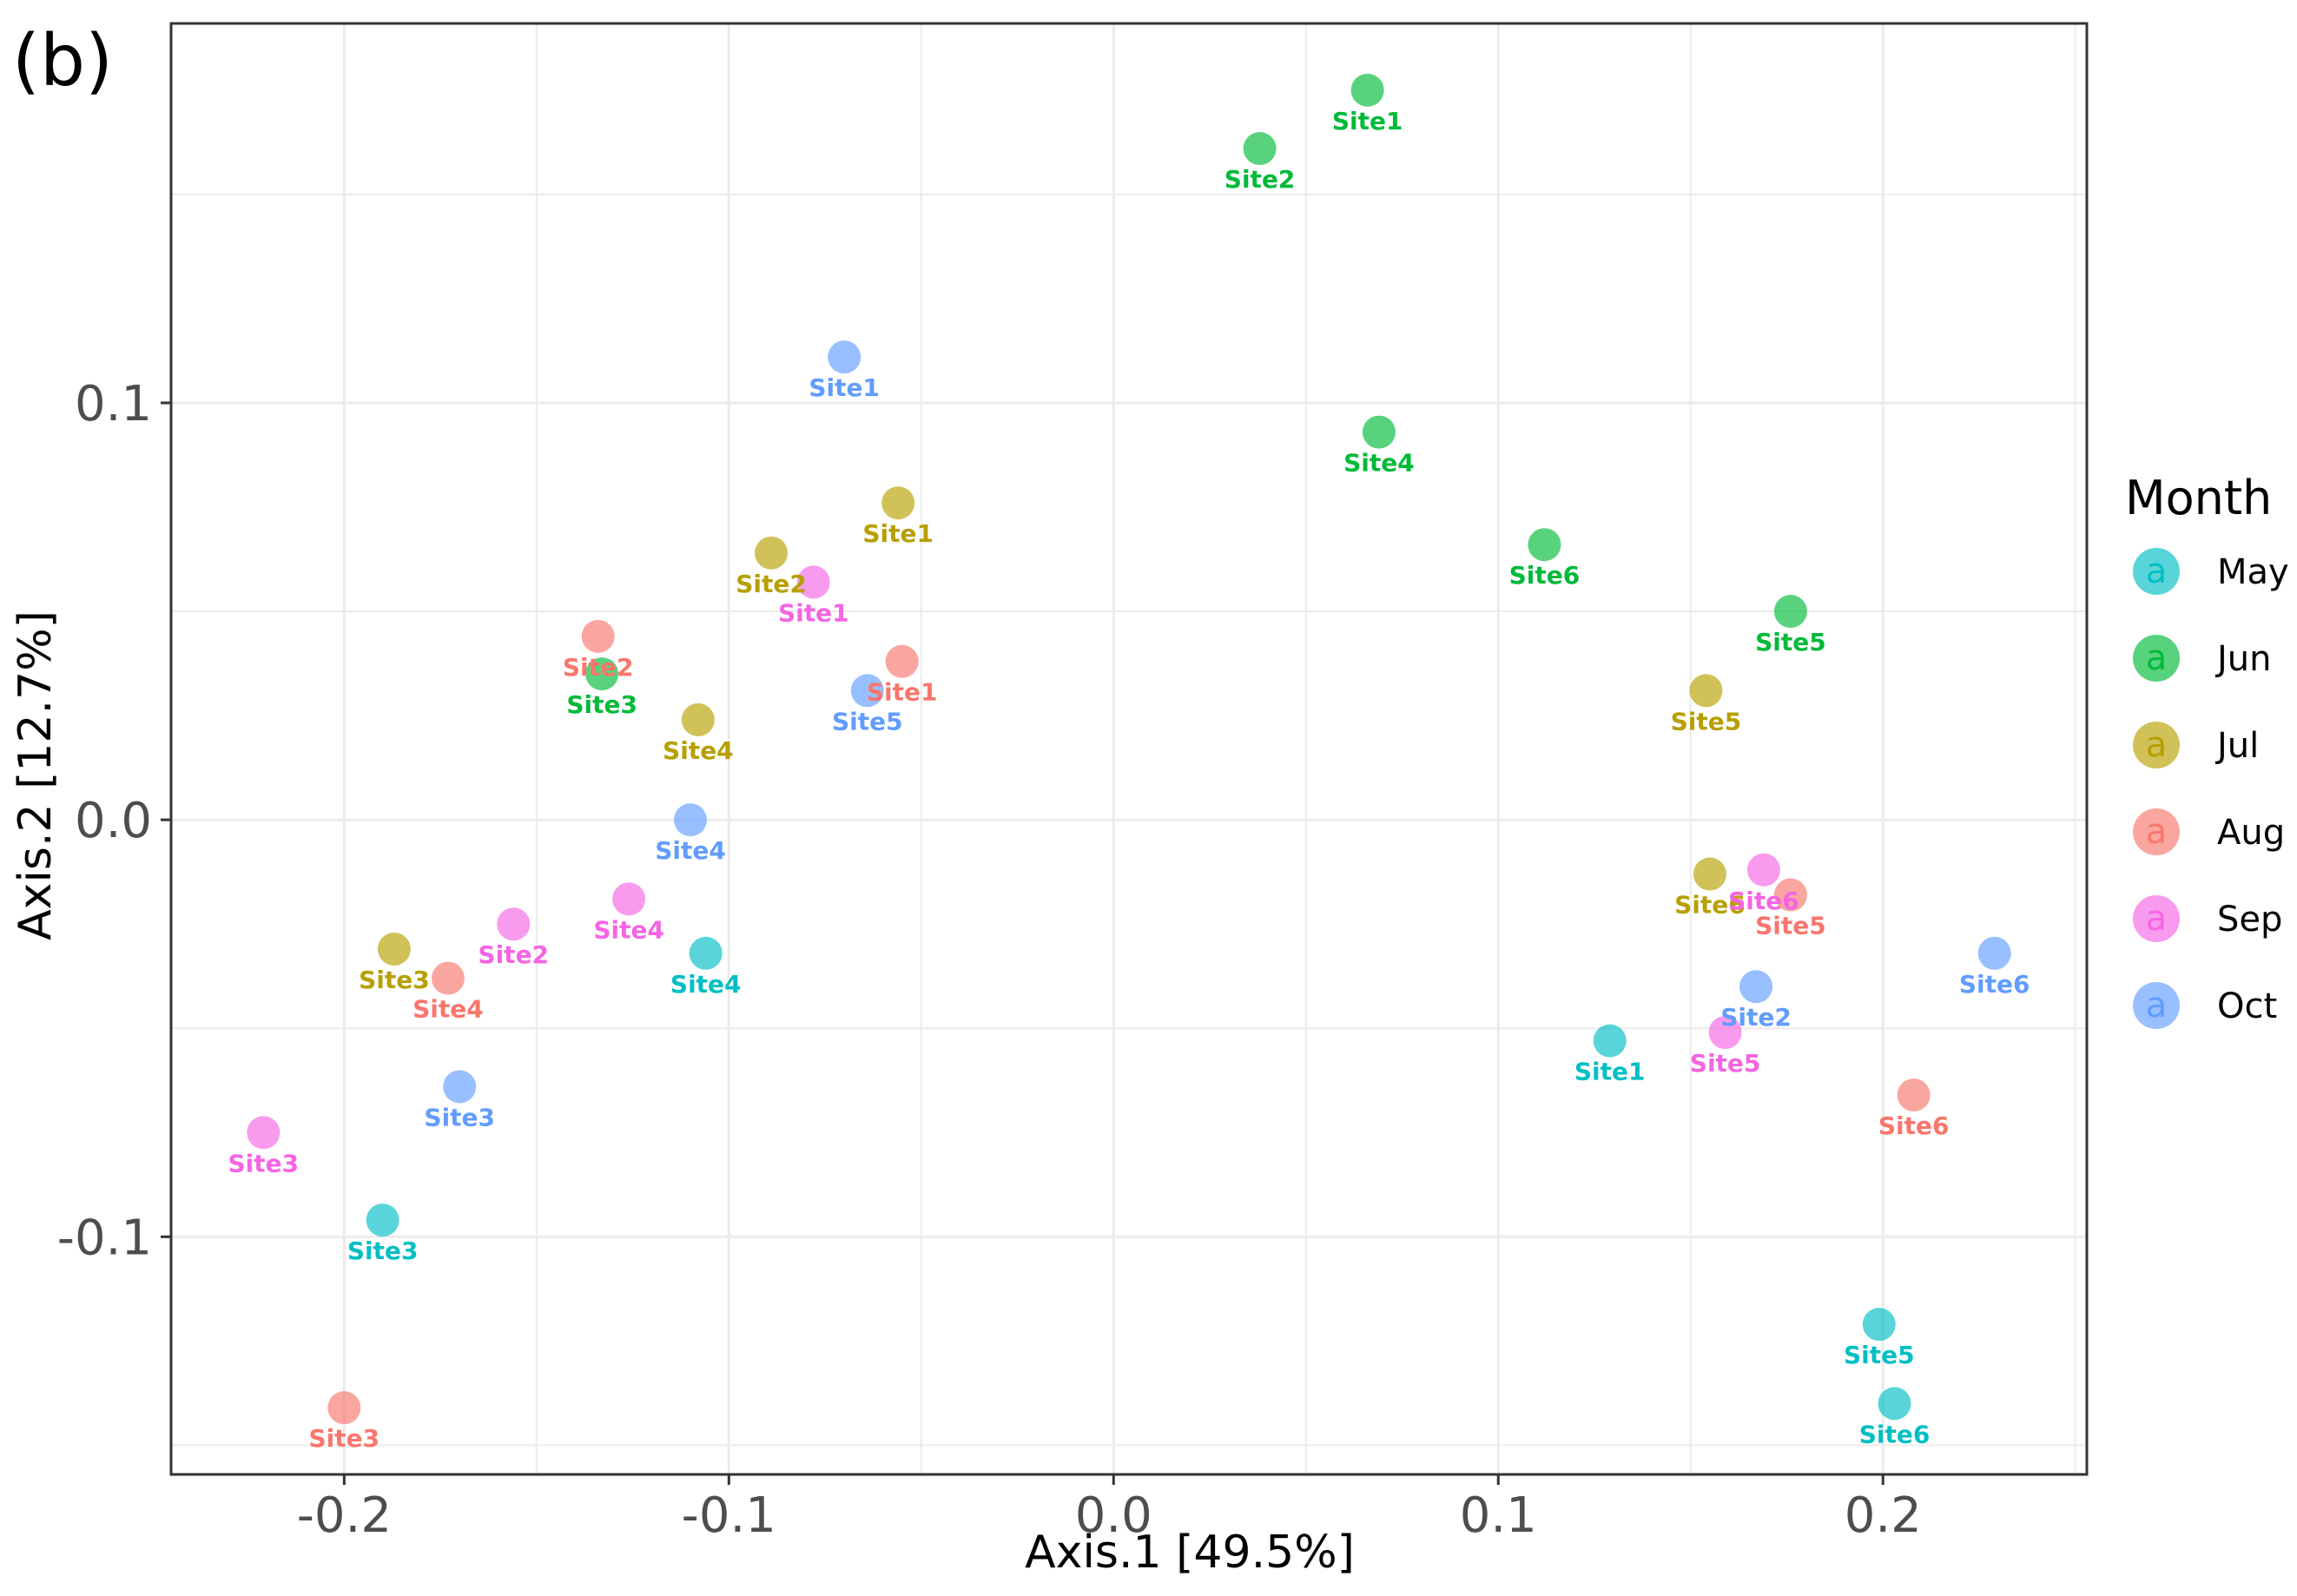  What do you see at coordinates (706, 953) in the screenshot?
I see `point-may-site4` at bounding box center [706, 953].